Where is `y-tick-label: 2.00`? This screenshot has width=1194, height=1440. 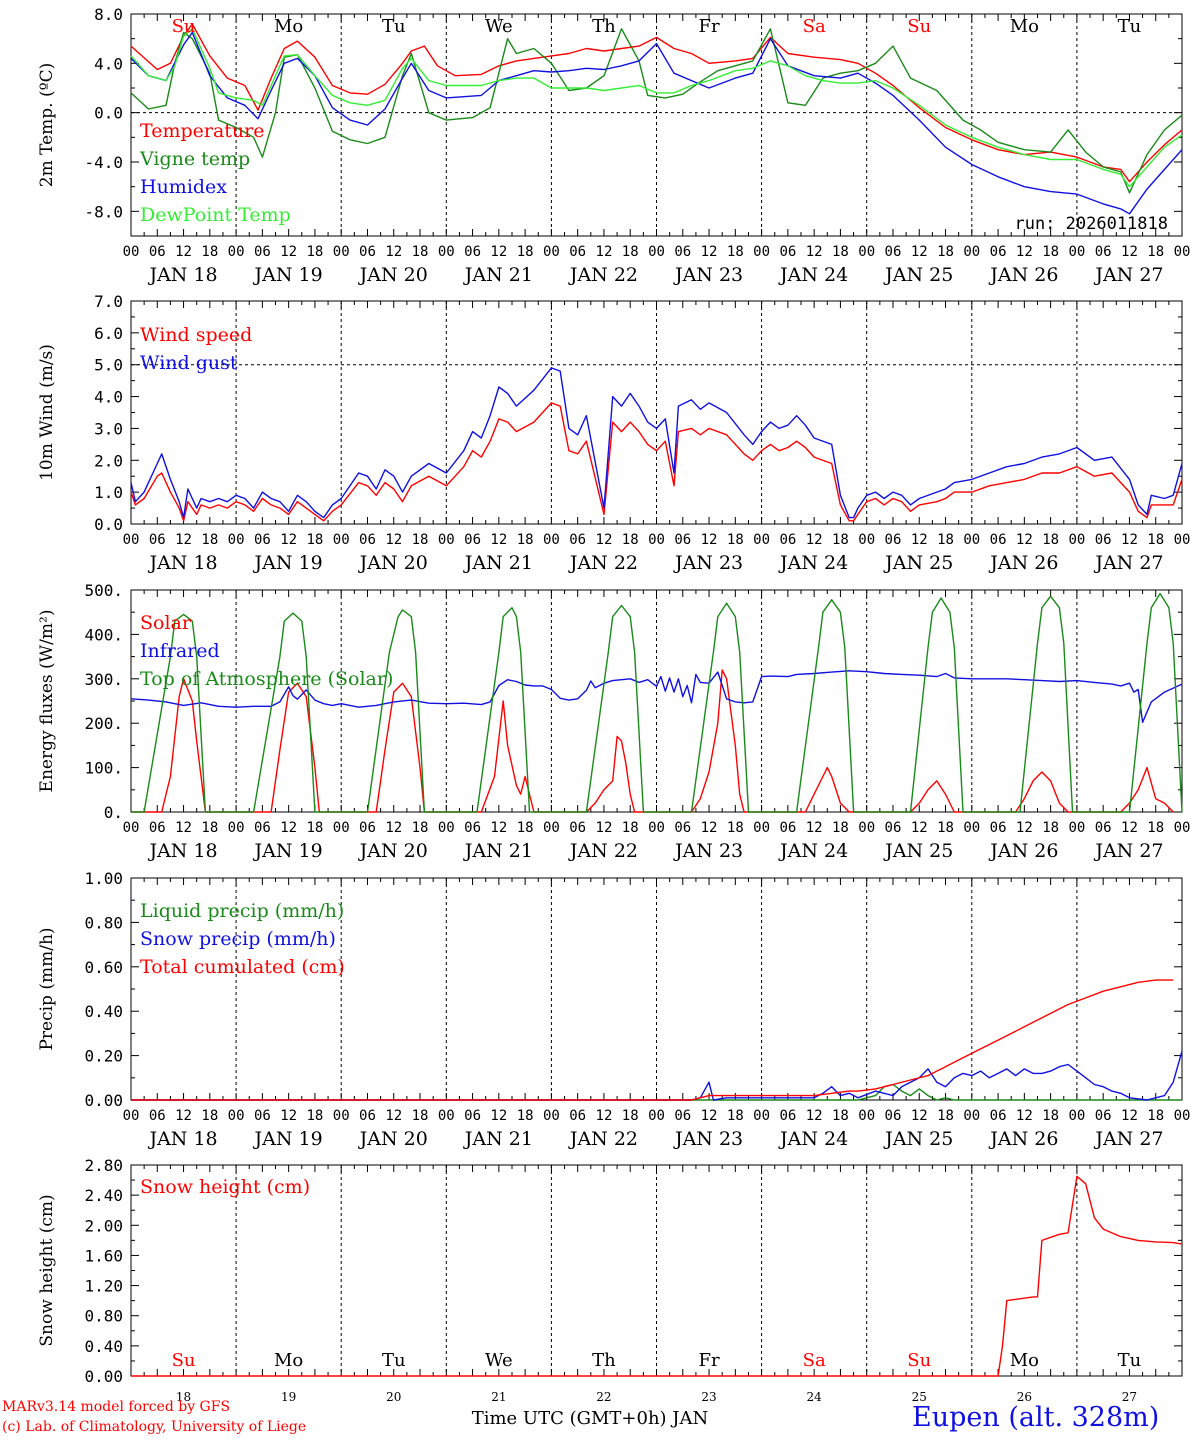 y-tick-label: 2.00 is located at coordinates (103, 1225).